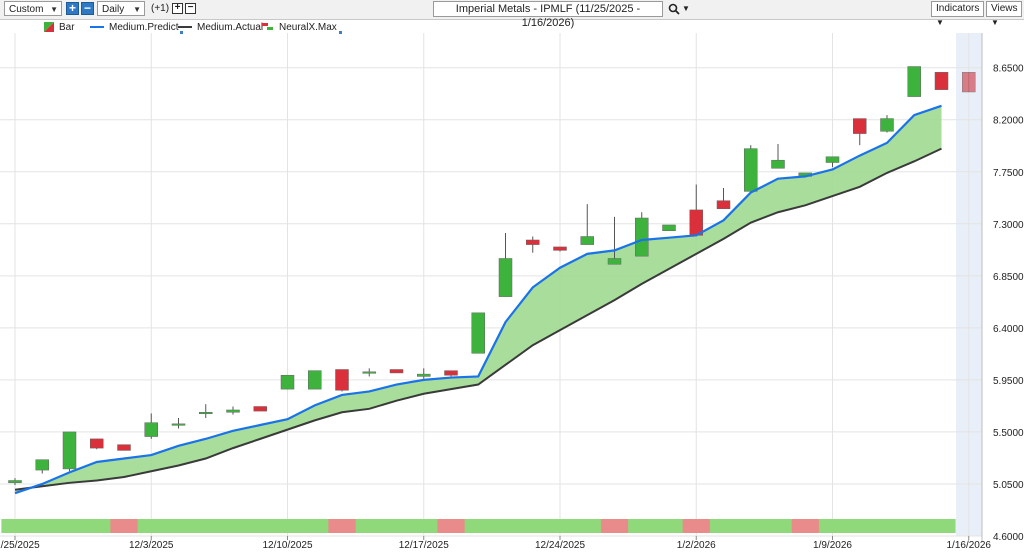 This screenshot has width=1024, height=552. I want to click on neuralx-candle, so click(969, 82).